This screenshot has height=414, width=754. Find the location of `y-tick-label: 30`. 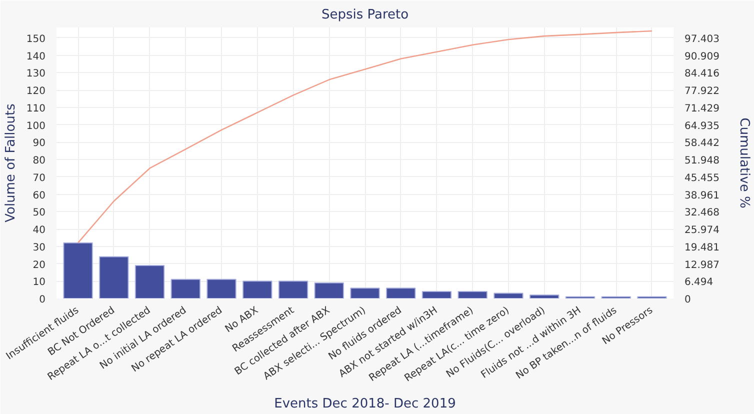

y-tick-label: 30 is located at coordinates (39, 248).